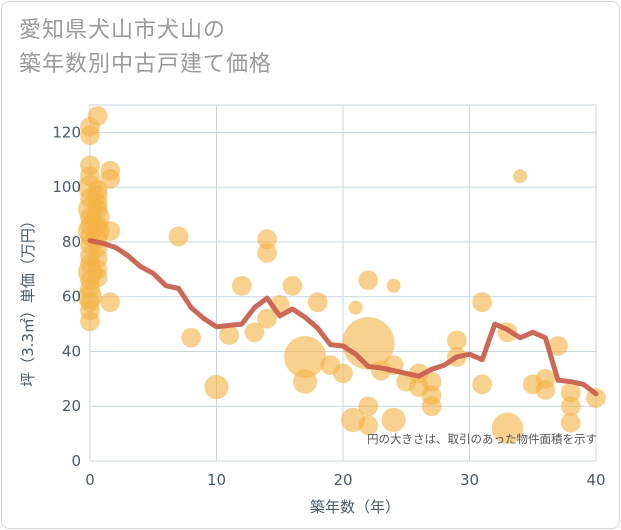 The height and width of the screenshot is (530, 621). I want to click on chart-title: 愛知県犬山市犬山の 築年数別中古戸建て価格, so click(145, 48).